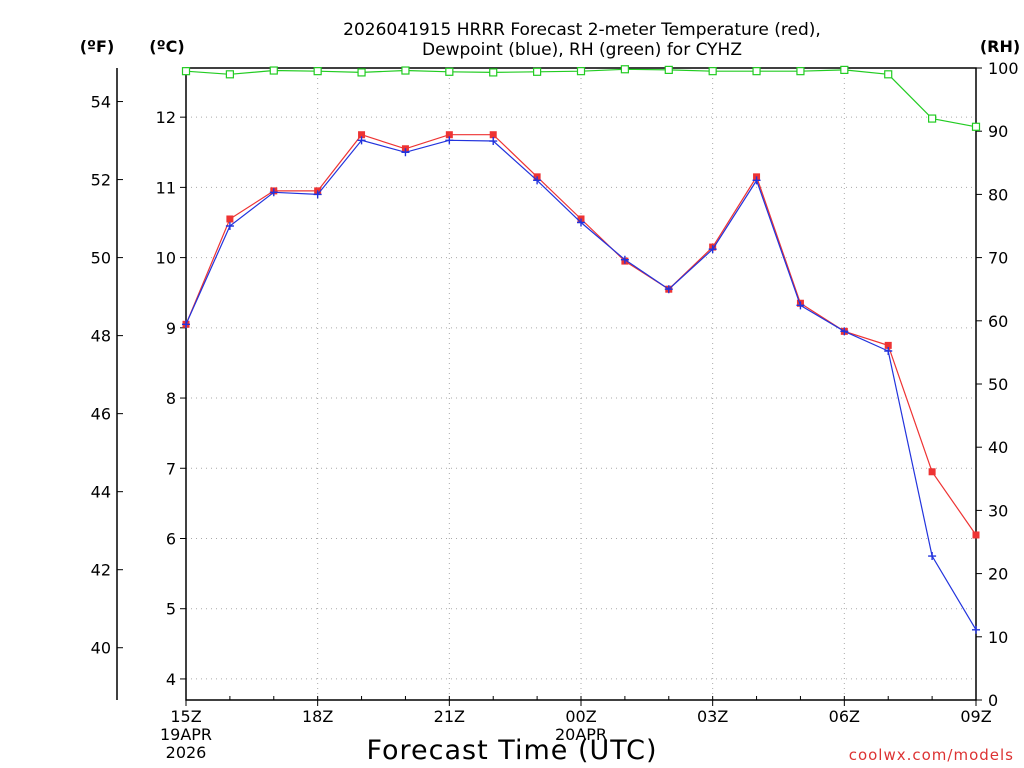  Describe the element at coordinates (998, 384) in the screenshot. I see `rh-tick-label: 50` at that location.